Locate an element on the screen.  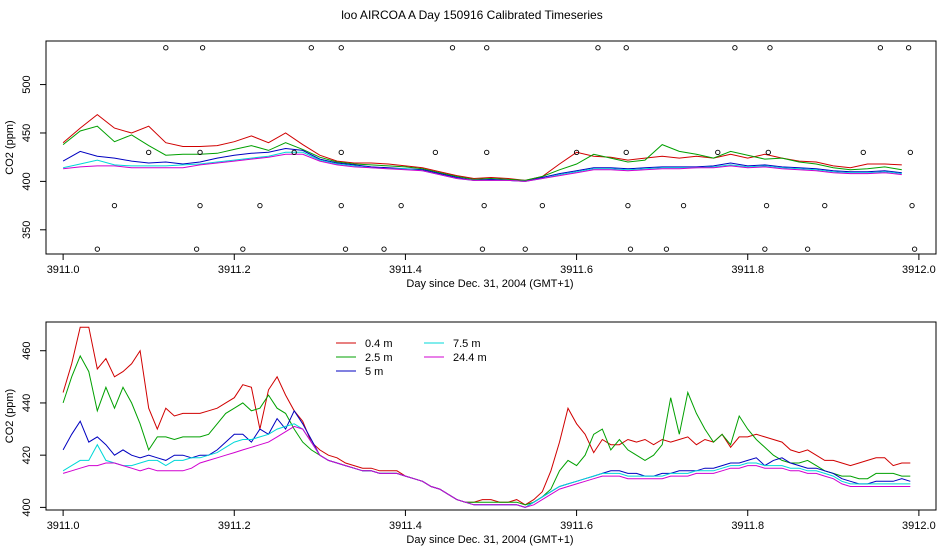
legend: 0.4 m 2.5 m 5 m 7.5 m 24.4 m is located at coordinates (411, 358).